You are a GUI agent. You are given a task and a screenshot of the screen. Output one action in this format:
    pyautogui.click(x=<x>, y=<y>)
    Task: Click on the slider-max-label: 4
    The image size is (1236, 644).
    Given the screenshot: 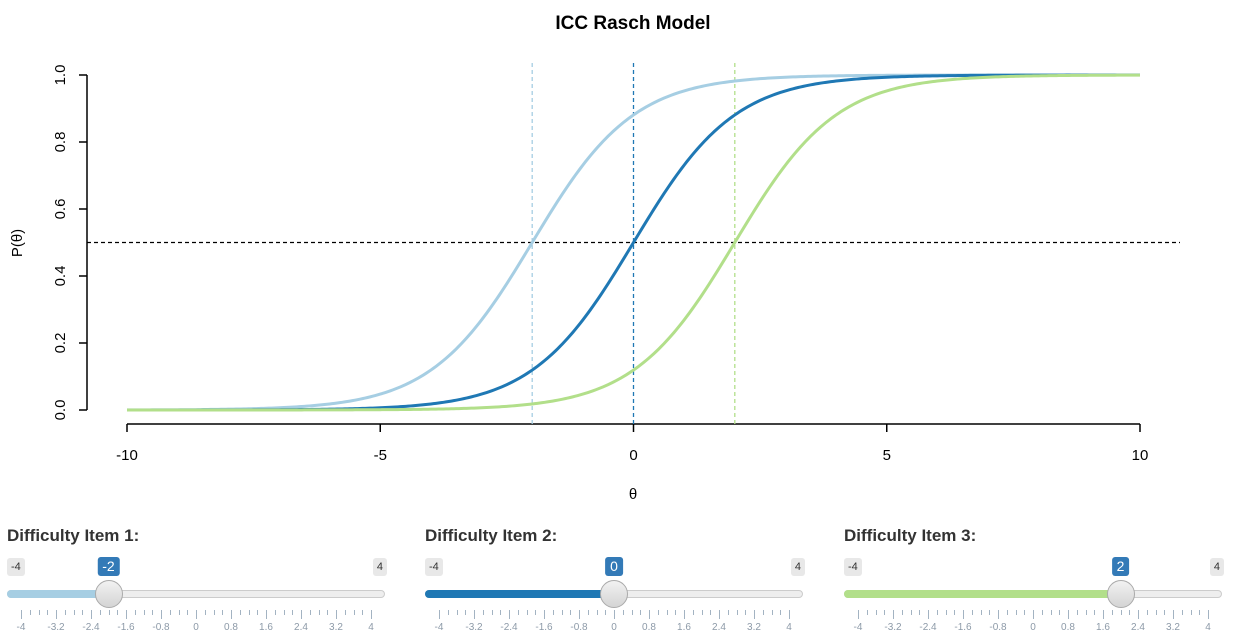 What is the action you would take?
    pyautogui.click(x=797, y=567)
    